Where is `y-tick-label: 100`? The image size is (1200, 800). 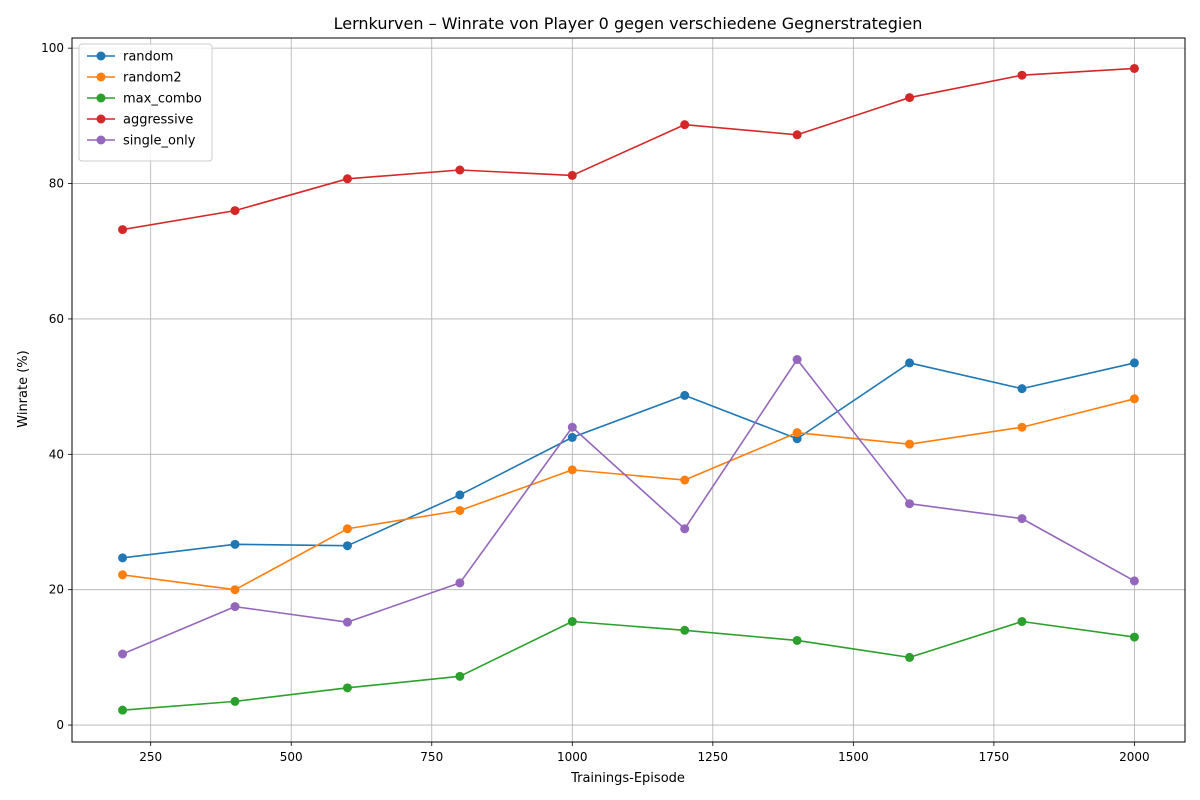 y-tick-label: 100 is located at coordinates (52, 48).